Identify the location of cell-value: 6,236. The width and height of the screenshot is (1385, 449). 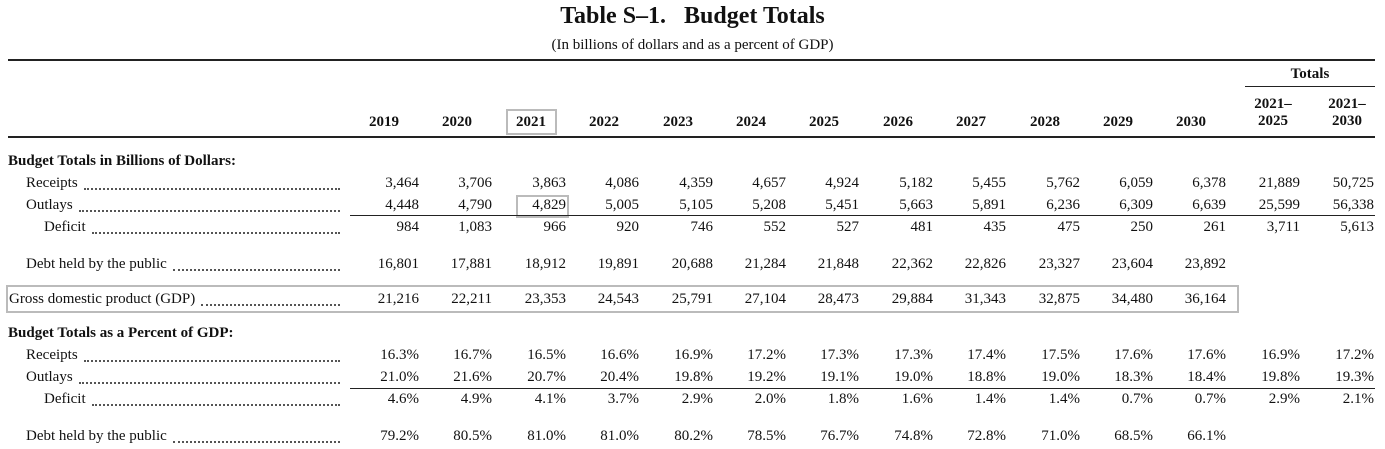
(1063, 205).